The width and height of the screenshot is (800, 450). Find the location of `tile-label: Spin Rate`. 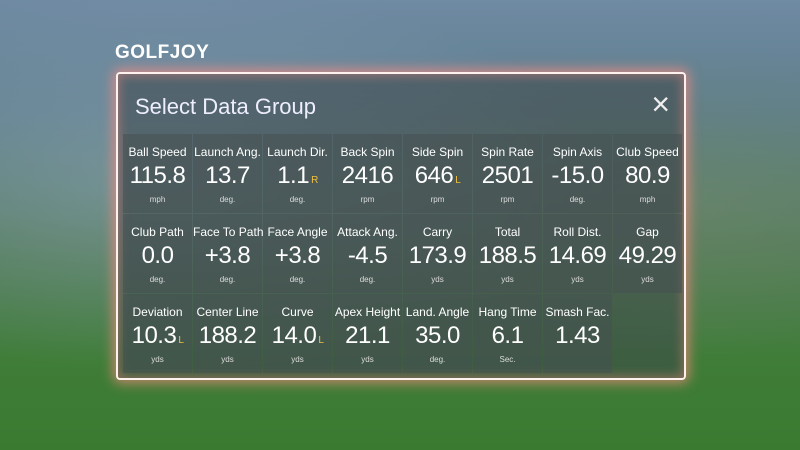

tile-label: Spin Rate is located at coordinates (507, 152).